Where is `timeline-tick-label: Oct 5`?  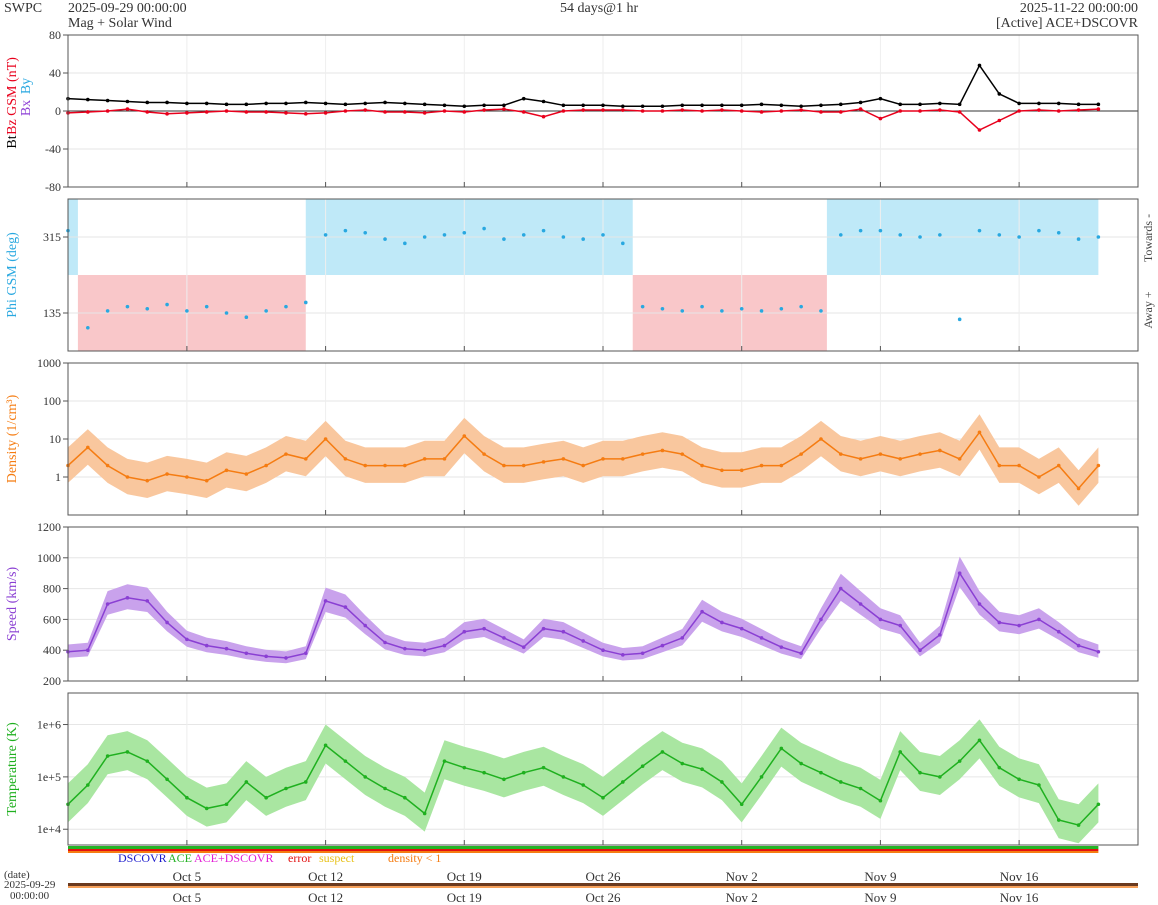 timeline-tick-label: Oct 5 is located at coordinates (187, 897).